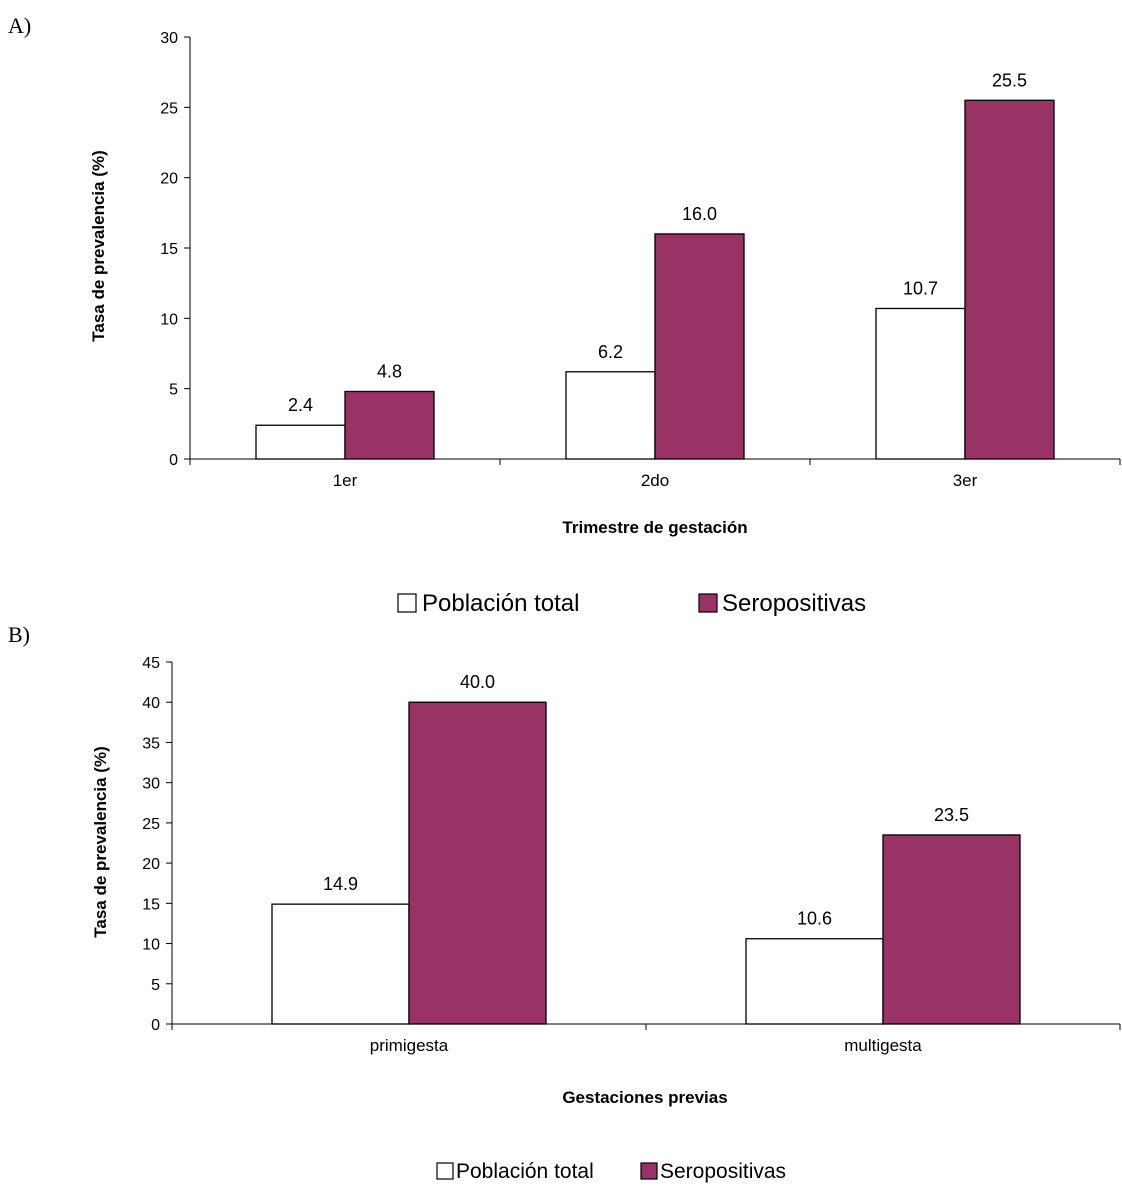 The width and height of the screenshot is (1122, 1191). Describe the element at coordinates (699, 214) in the screenshot. I see `data-label: 16.0` at that location.